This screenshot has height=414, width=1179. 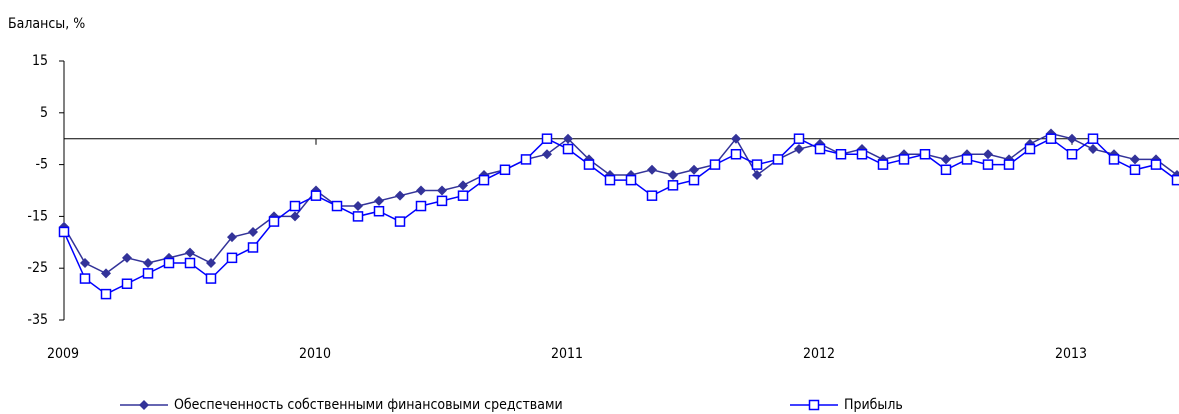 What do you see at coordinates (315, 354) in the screenshot?
I see `x-tick-label: 2010` at bounding box center [315, 354].